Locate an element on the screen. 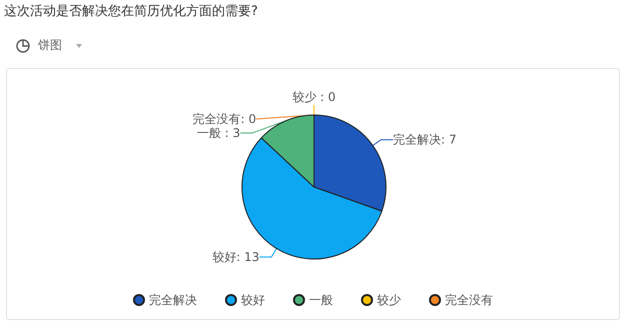  text: 饼图 is located at coordinates (50, 45).